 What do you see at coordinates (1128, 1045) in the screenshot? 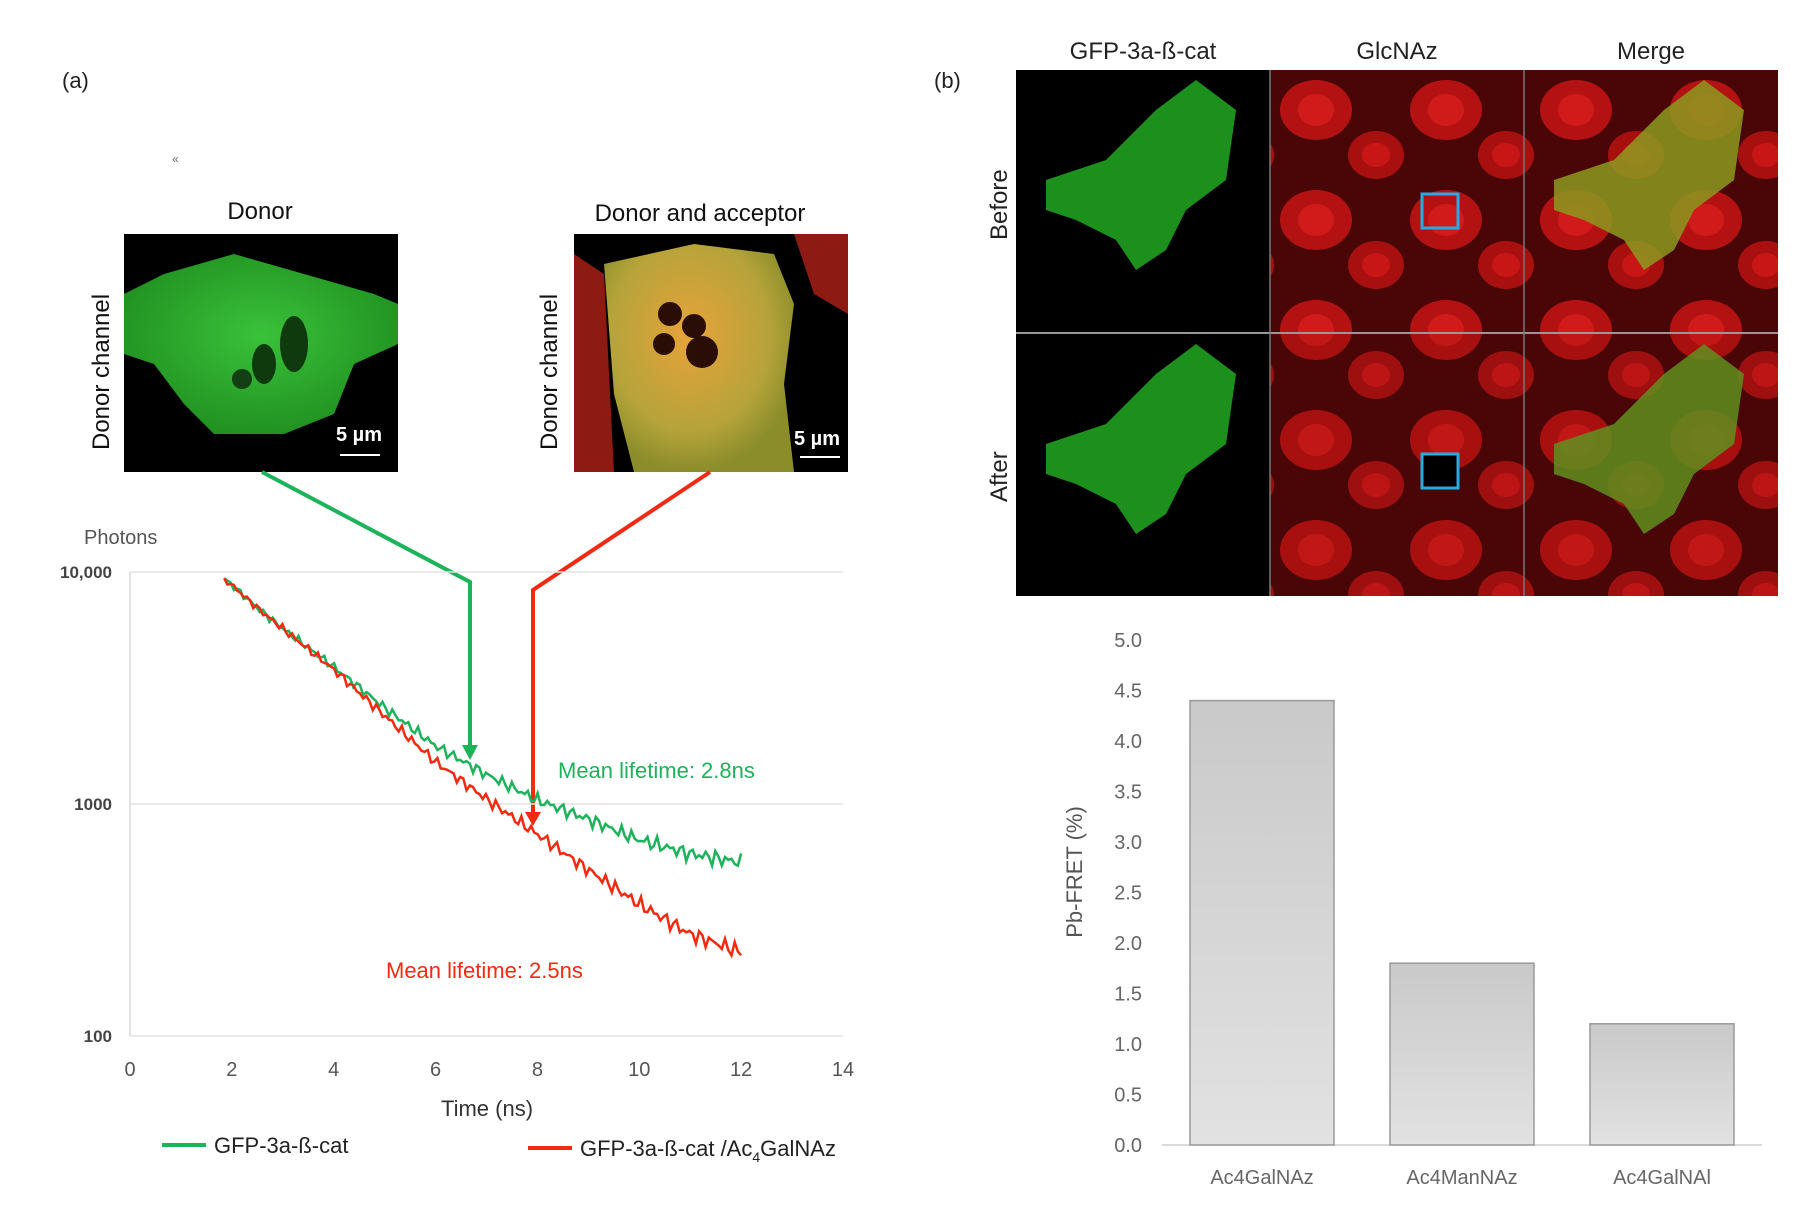
I see `fret-y-tick-label: 1.0` at bounding box center [1128, 1045].